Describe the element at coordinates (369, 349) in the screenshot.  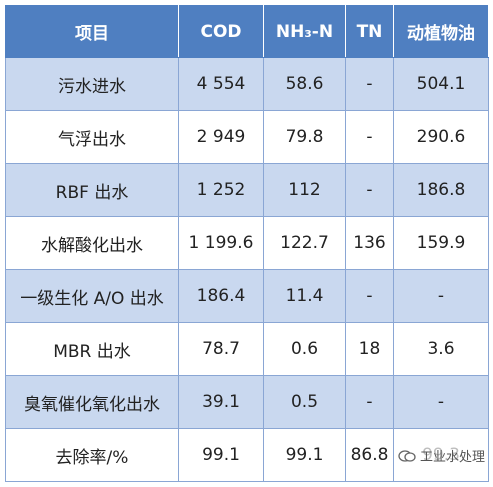
I see `table-cell: 18` at that location.